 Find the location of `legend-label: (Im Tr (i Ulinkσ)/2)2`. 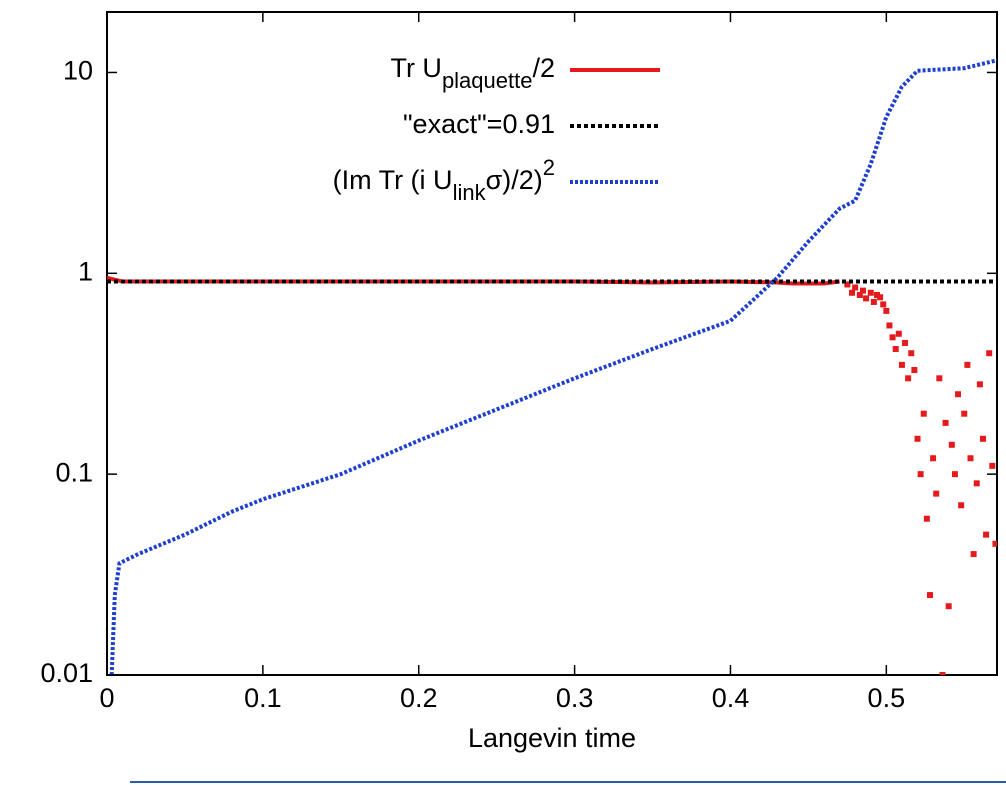

legend-label: (Im Tr (i Ulinkσ)/2)2 is located at coordinates (444, 180).